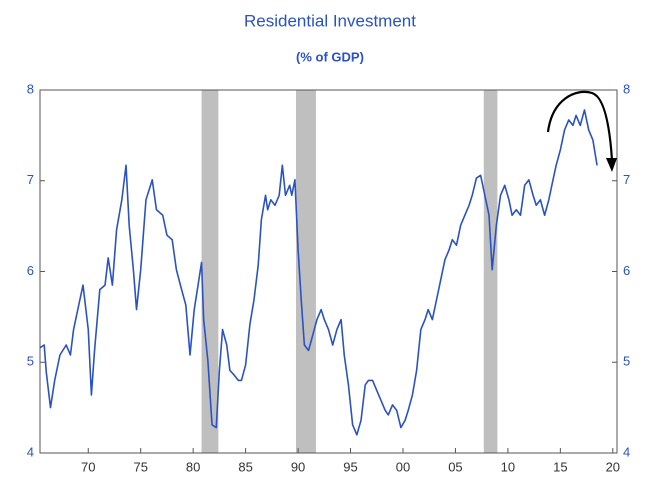 The height and width of the screenshot is (499, 664). I want to click on y2-tick-label: 8, so click(626, 88).